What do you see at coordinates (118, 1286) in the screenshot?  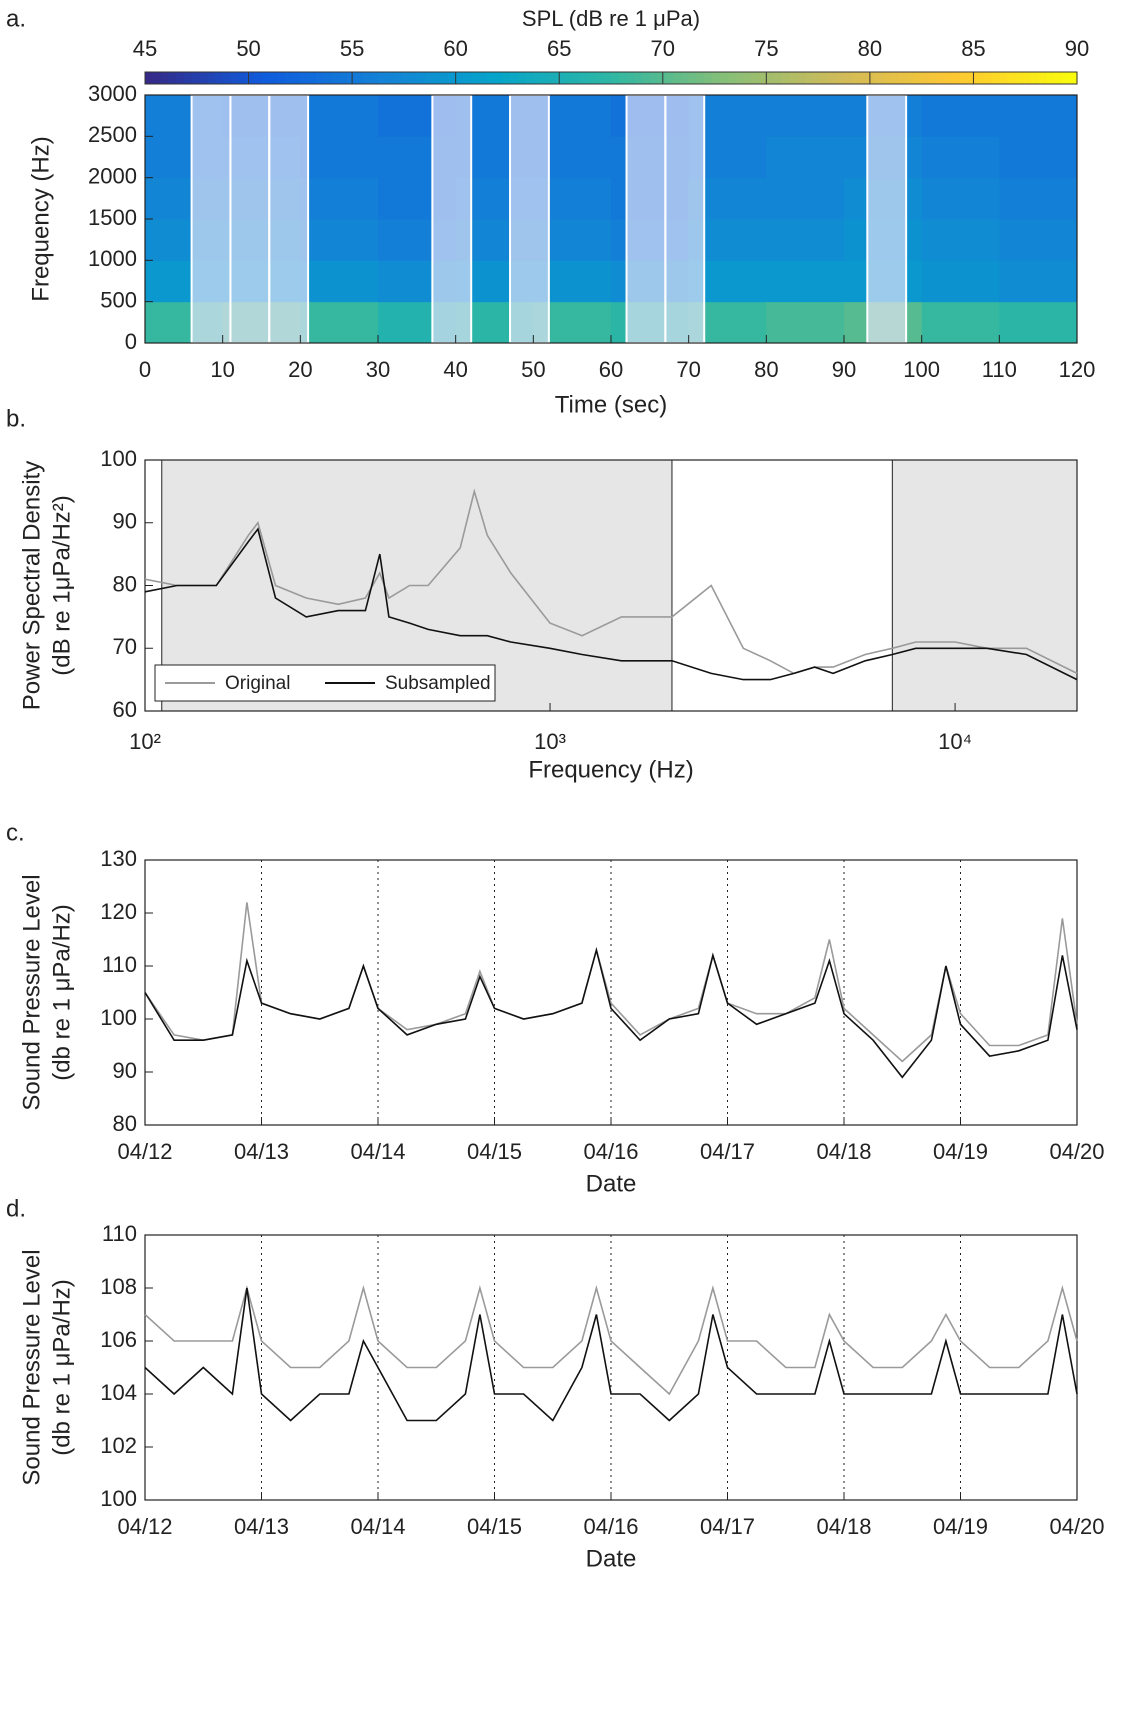 I see `y-tick-label: 108` at bounding box center [118, 1286].